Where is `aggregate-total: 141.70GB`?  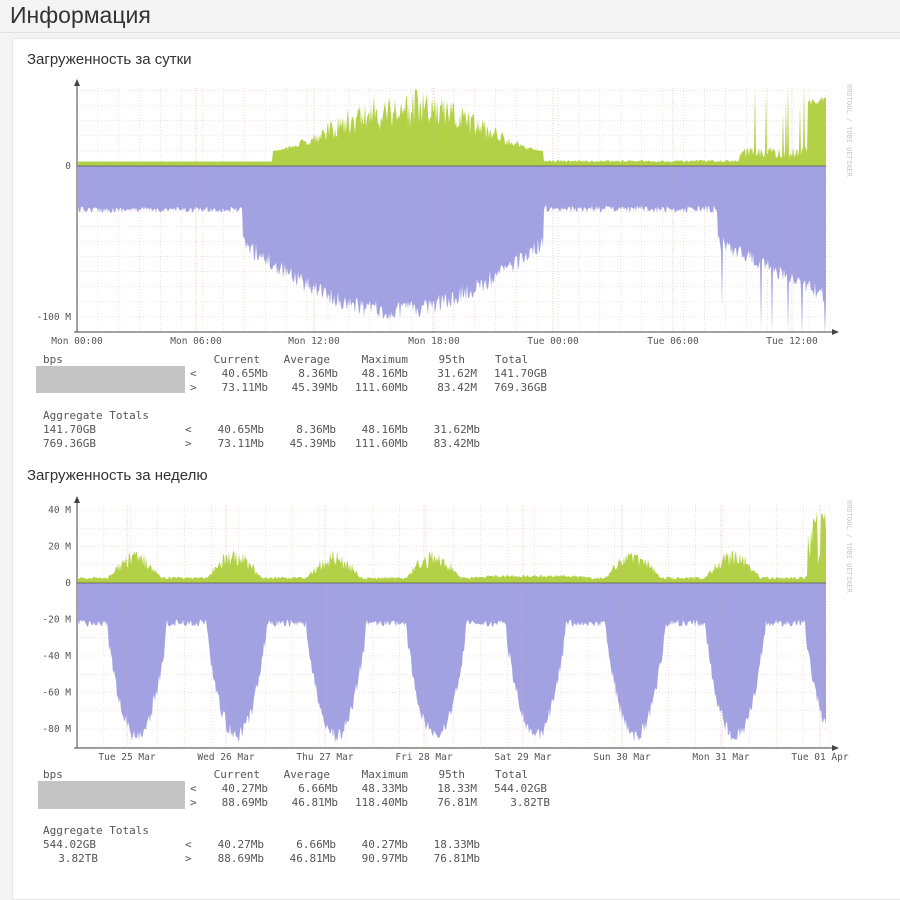 aggregate-total: 141.70GB is located at coordinates (69, 429).